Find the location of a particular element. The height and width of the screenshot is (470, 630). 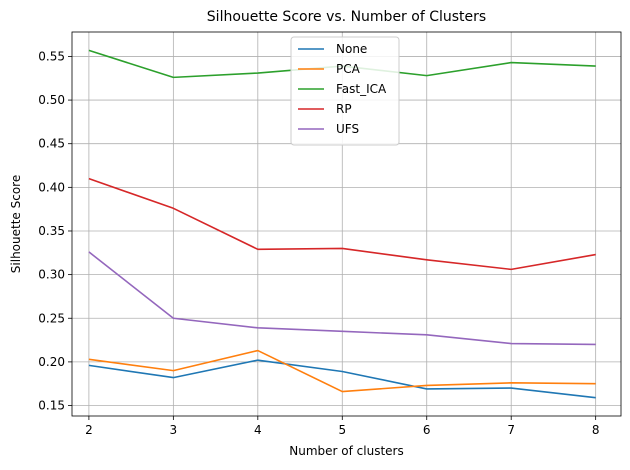

x-axis-ticks: 2 3 4 5 6 7 8 is located at coordinates (342, 426).